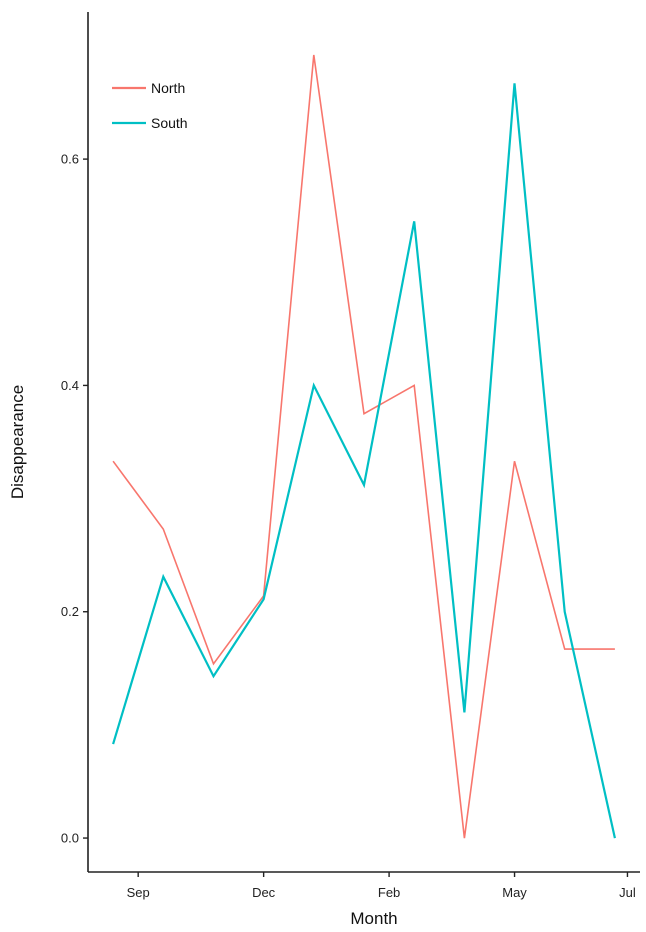 The width and height of the screenshot is (646, 932). Describe the element at coordinates (70, 838) in the screenshot. I see `y-tick-label: 0.0` at that location.